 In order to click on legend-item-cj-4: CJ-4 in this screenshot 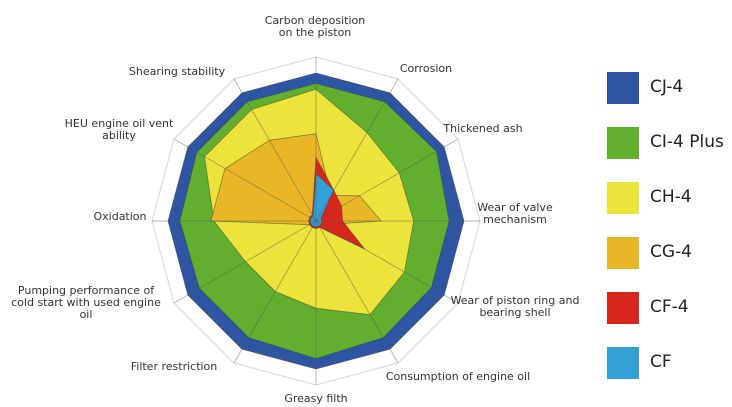, I will do `click(669, 99)`.